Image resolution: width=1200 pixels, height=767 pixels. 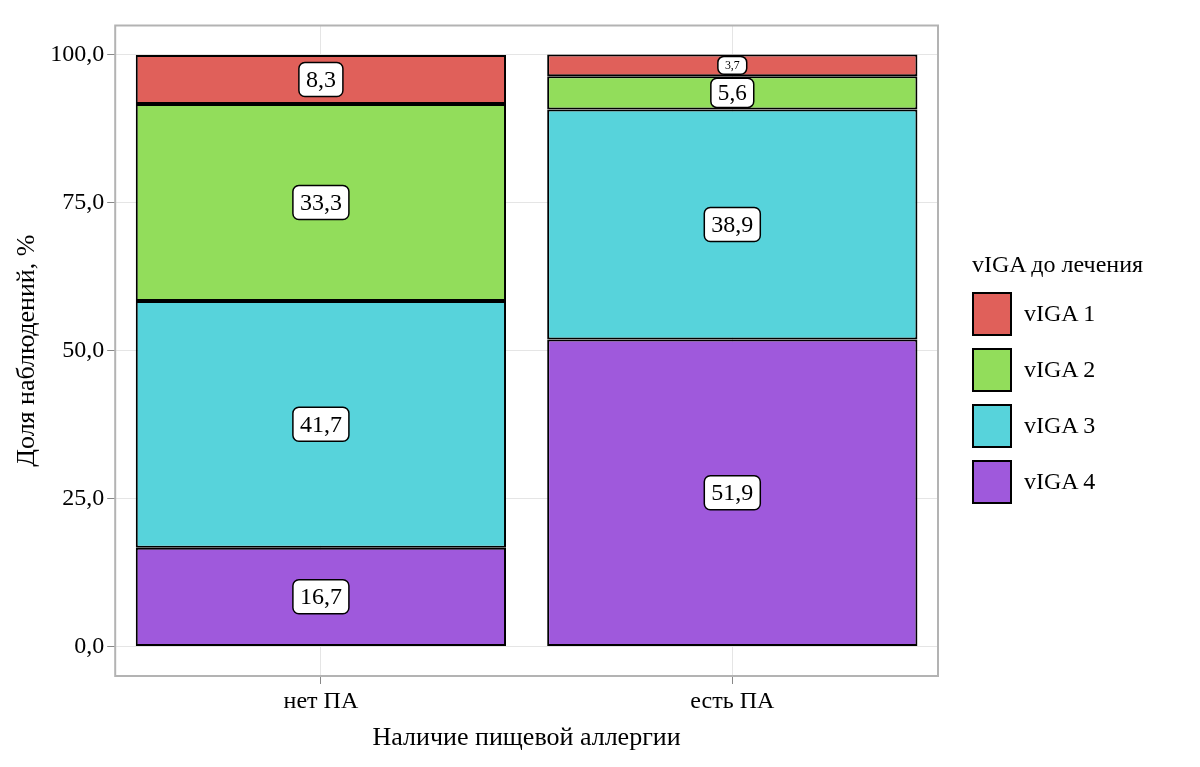 What do you see at coordinates (83, 496) in the screenshot?
I see `y-tick-label: 25,0` at bounding box center [83, 496].